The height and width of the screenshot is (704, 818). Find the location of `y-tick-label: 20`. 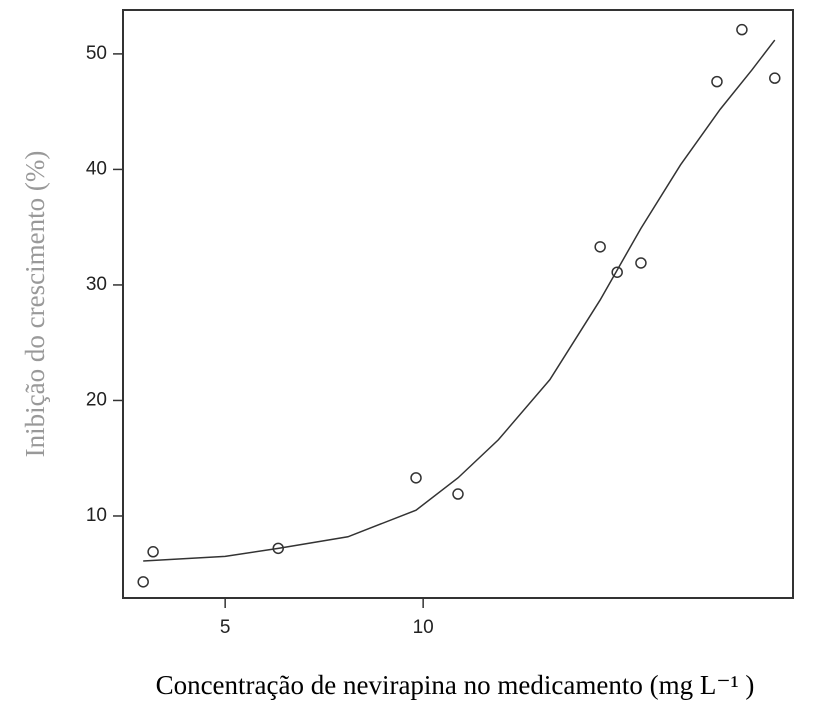

y-tick-label: 20 is located at coordinates (96, 399).